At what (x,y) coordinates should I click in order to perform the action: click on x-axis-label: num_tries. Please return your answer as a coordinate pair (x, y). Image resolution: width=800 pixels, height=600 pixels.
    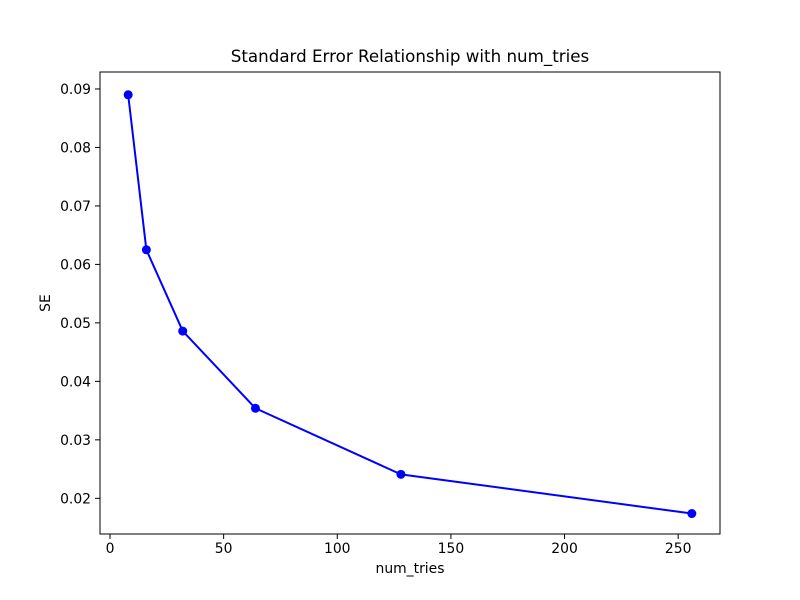
    Looking at the image, I should click on (410, 569).